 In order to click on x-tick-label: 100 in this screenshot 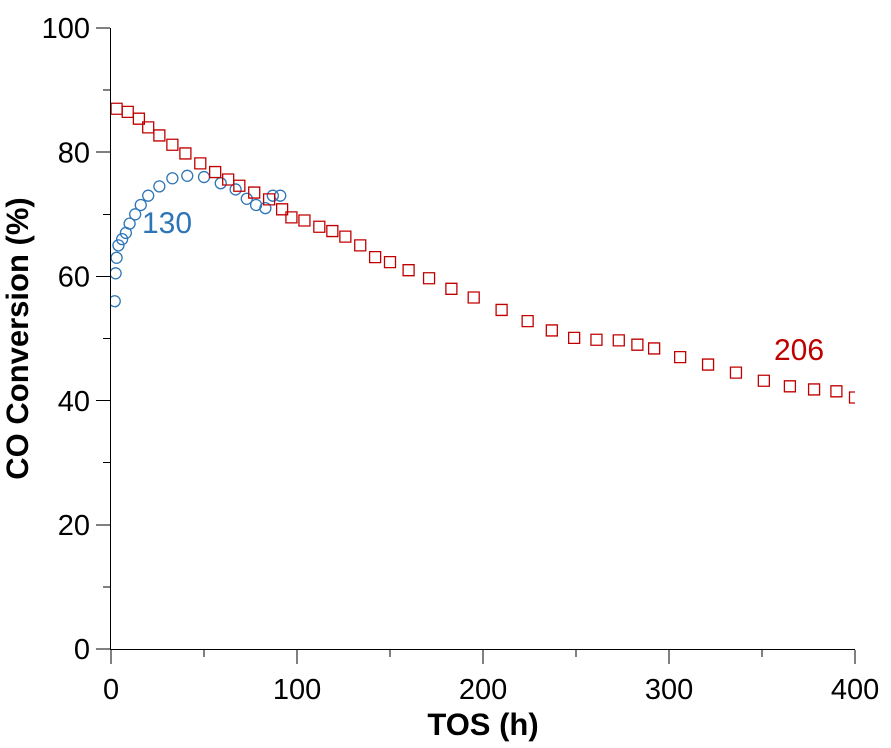, I will do `click(297, 690)`.